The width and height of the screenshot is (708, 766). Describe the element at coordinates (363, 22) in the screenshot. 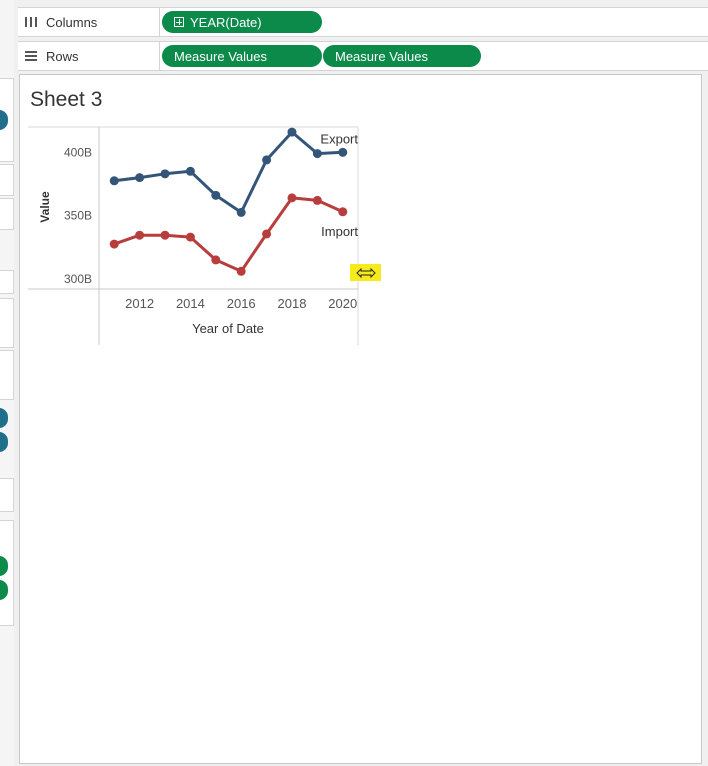

I see `columns-shelf: Columns YEAR(Date)` at that location.